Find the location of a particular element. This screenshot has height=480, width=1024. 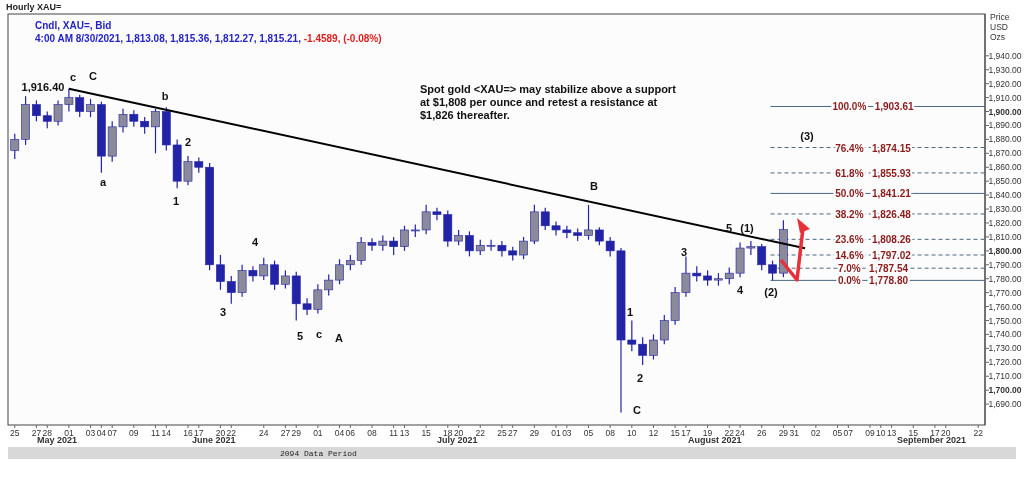

annotation: (2) is located at coordinates (771, 292).